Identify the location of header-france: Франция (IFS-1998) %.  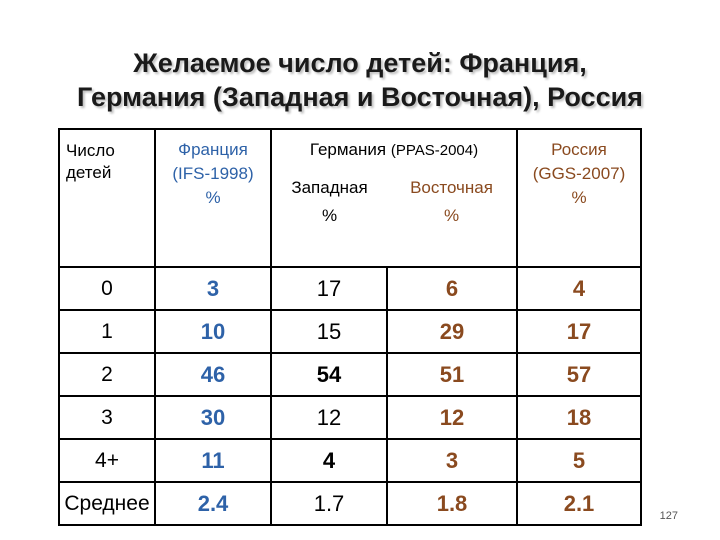
(213, 198).